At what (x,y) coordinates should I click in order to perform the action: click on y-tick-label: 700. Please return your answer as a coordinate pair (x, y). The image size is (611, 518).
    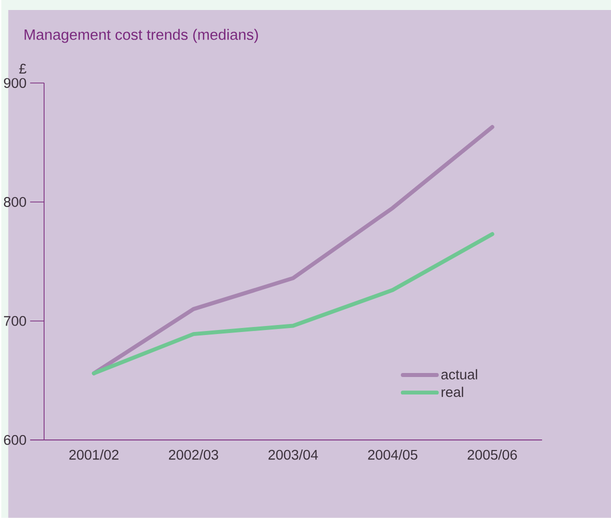
    Looking at the image, I should click on (15, 321).